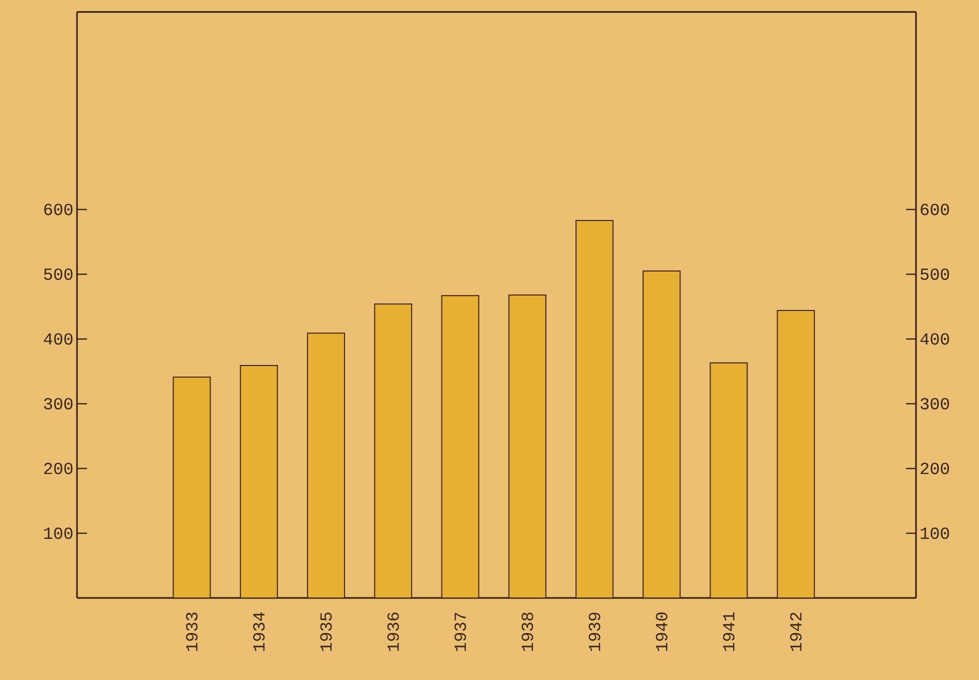  What do you see at coordinates (934, 404) in the screenshot?
I see `y2-tick-label: 300` at bounding box center [934, 404].